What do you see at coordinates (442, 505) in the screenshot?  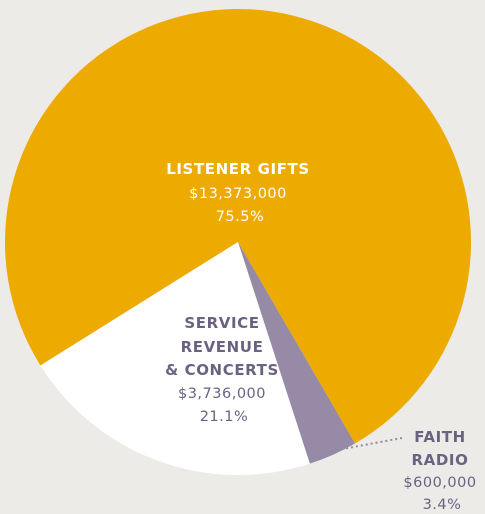 I see `faith-radio-percent: 3.4%` at bounding box center [442, 505].